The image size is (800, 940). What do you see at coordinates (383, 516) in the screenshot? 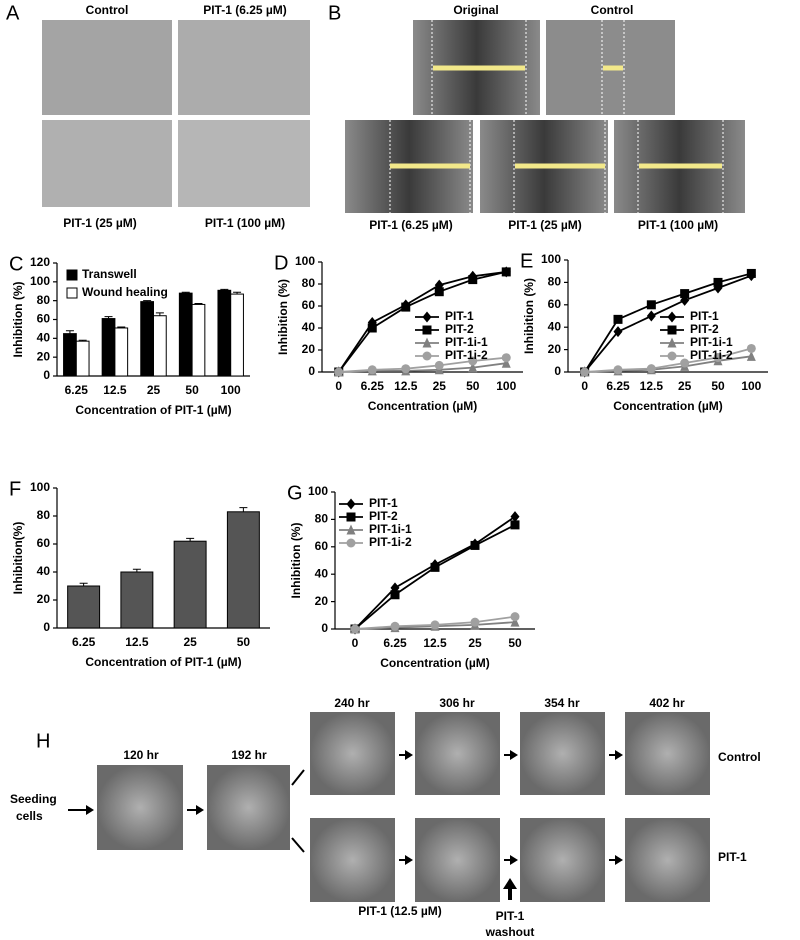
I see `legend-label: PIT-2` at bounding box center [383, 516].